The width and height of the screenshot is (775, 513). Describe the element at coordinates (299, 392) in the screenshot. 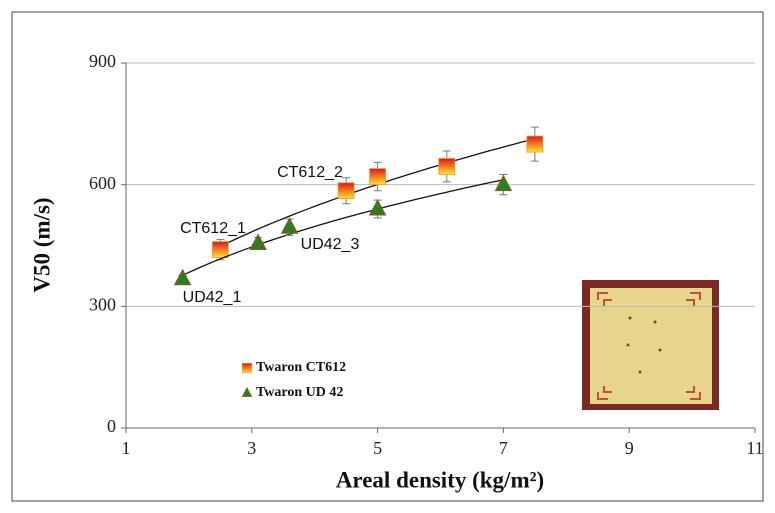

I see `legend-label: Twaron UD 42` at that location.